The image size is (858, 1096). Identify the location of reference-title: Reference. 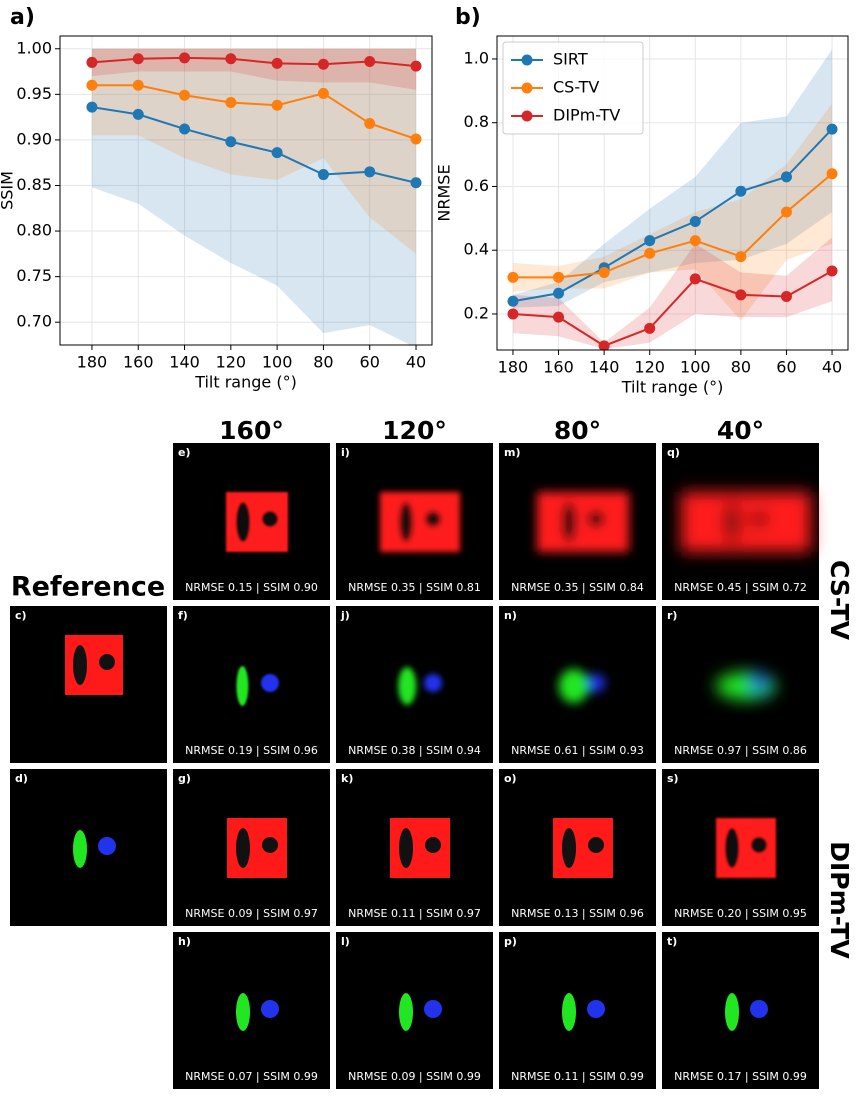
(88, 587).